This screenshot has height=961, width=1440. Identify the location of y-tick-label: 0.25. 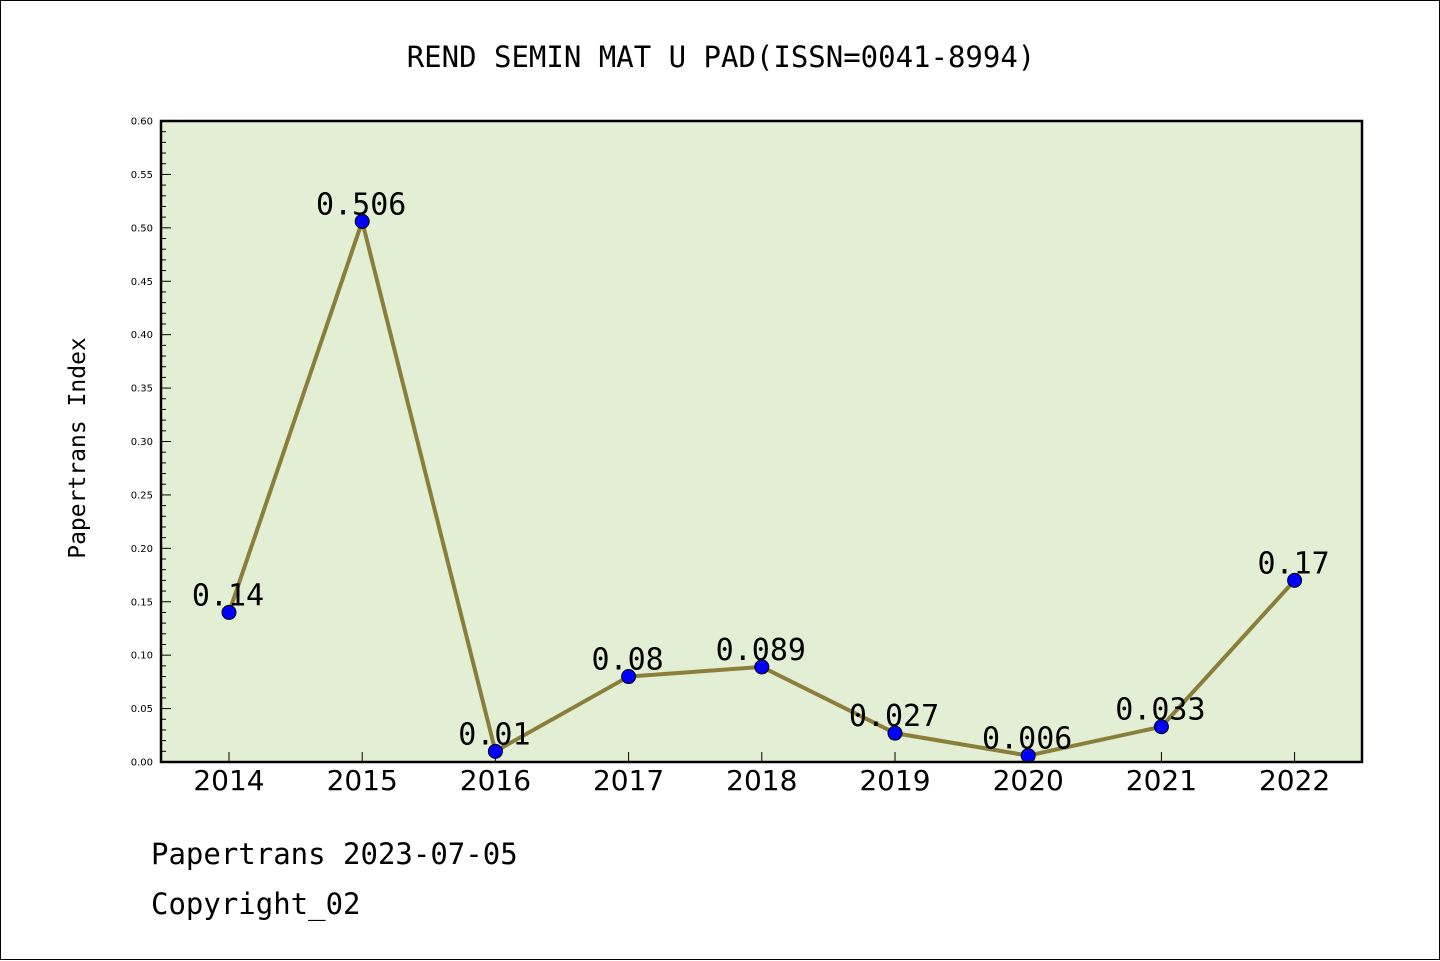
(142, 495).